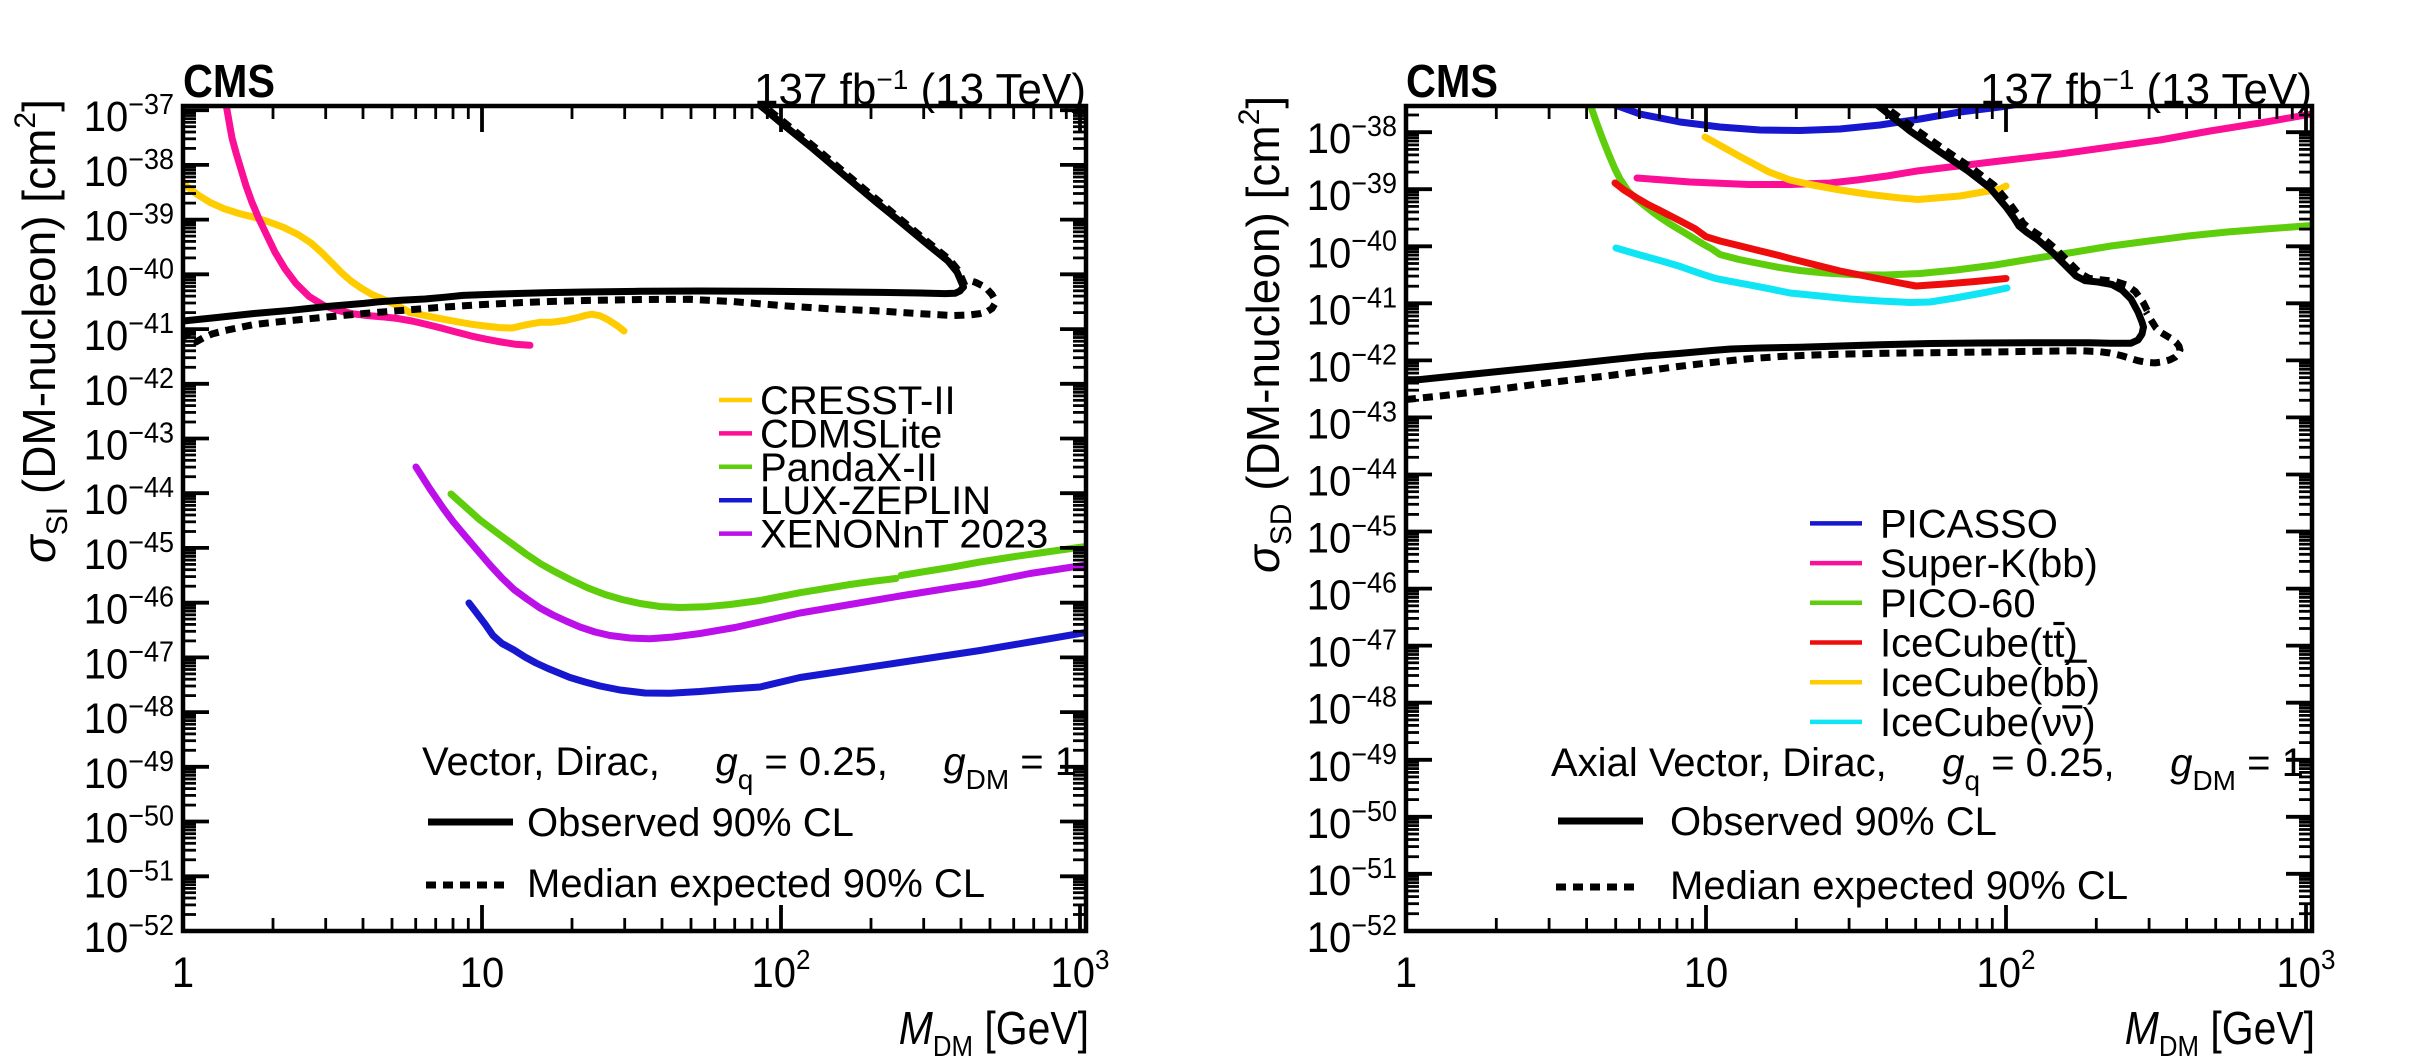 Image resolution: width=2435 pixels, height=1058 pixels. Describe the element at coordinates (1988, 723) in the screenshot. I see `svg-text: IceCube(νν)` at that location.